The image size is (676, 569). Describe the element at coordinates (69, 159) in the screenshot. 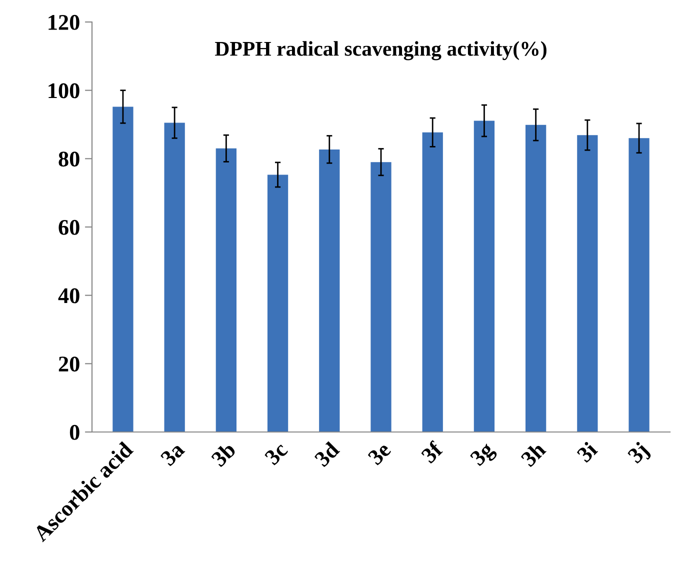

I see `y-tick-label: 80` at that location.